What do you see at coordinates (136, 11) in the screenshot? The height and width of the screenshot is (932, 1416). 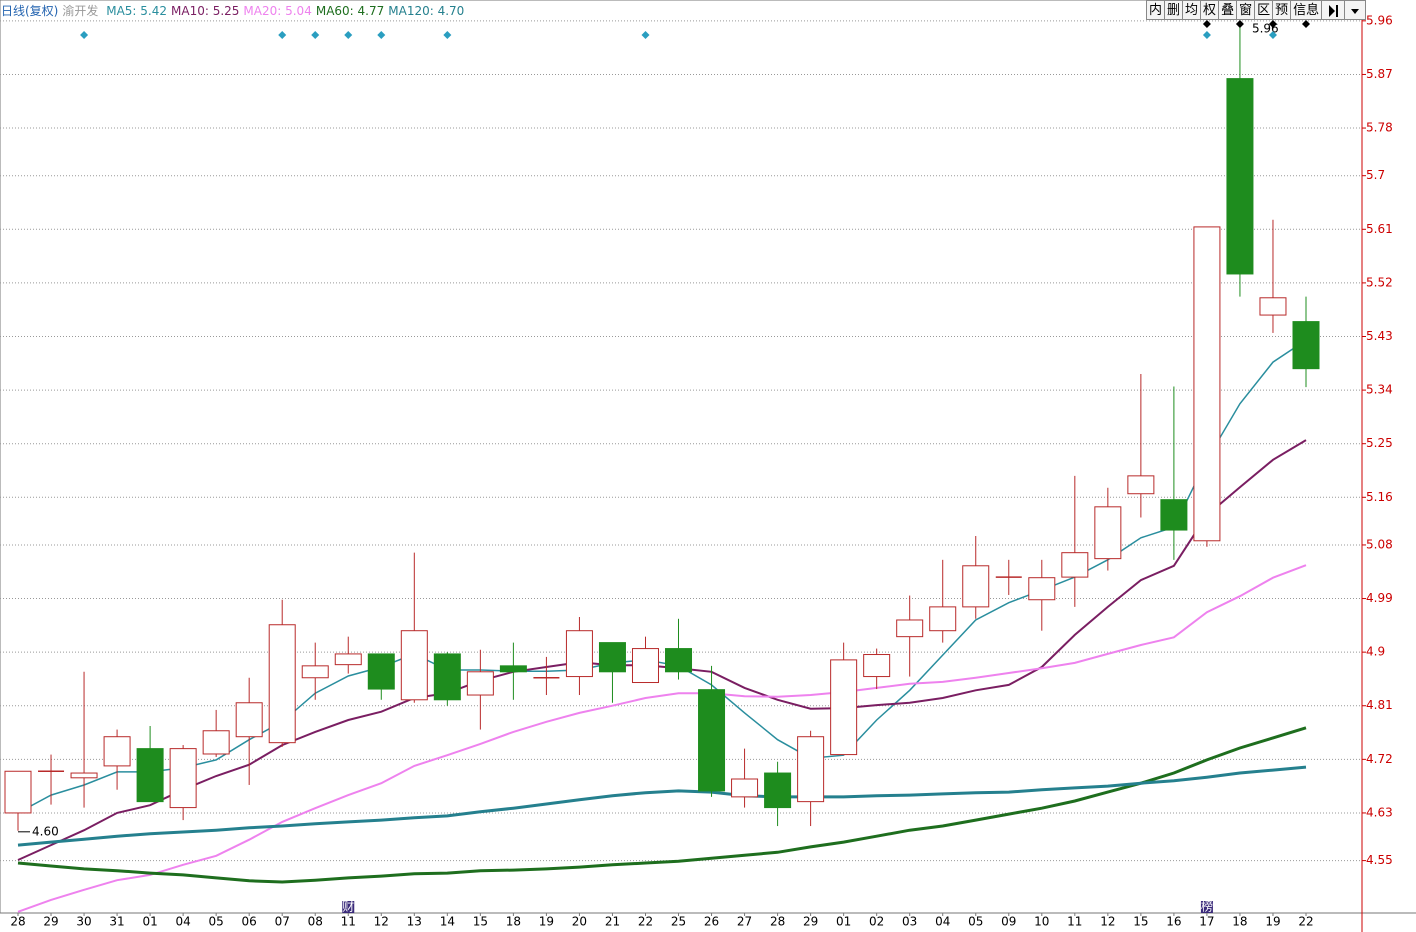 I see `legend-entry: MA5: 5.42` at bounding box center [136, 11].